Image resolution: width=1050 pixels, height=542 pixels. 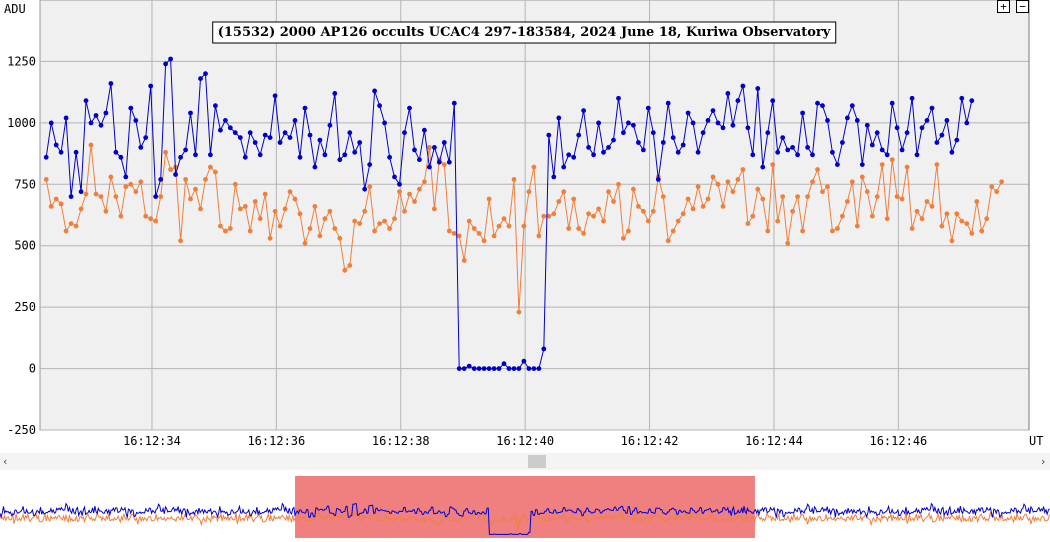 I want to click on y-tick-label: 750, so click(x=25, y=184).